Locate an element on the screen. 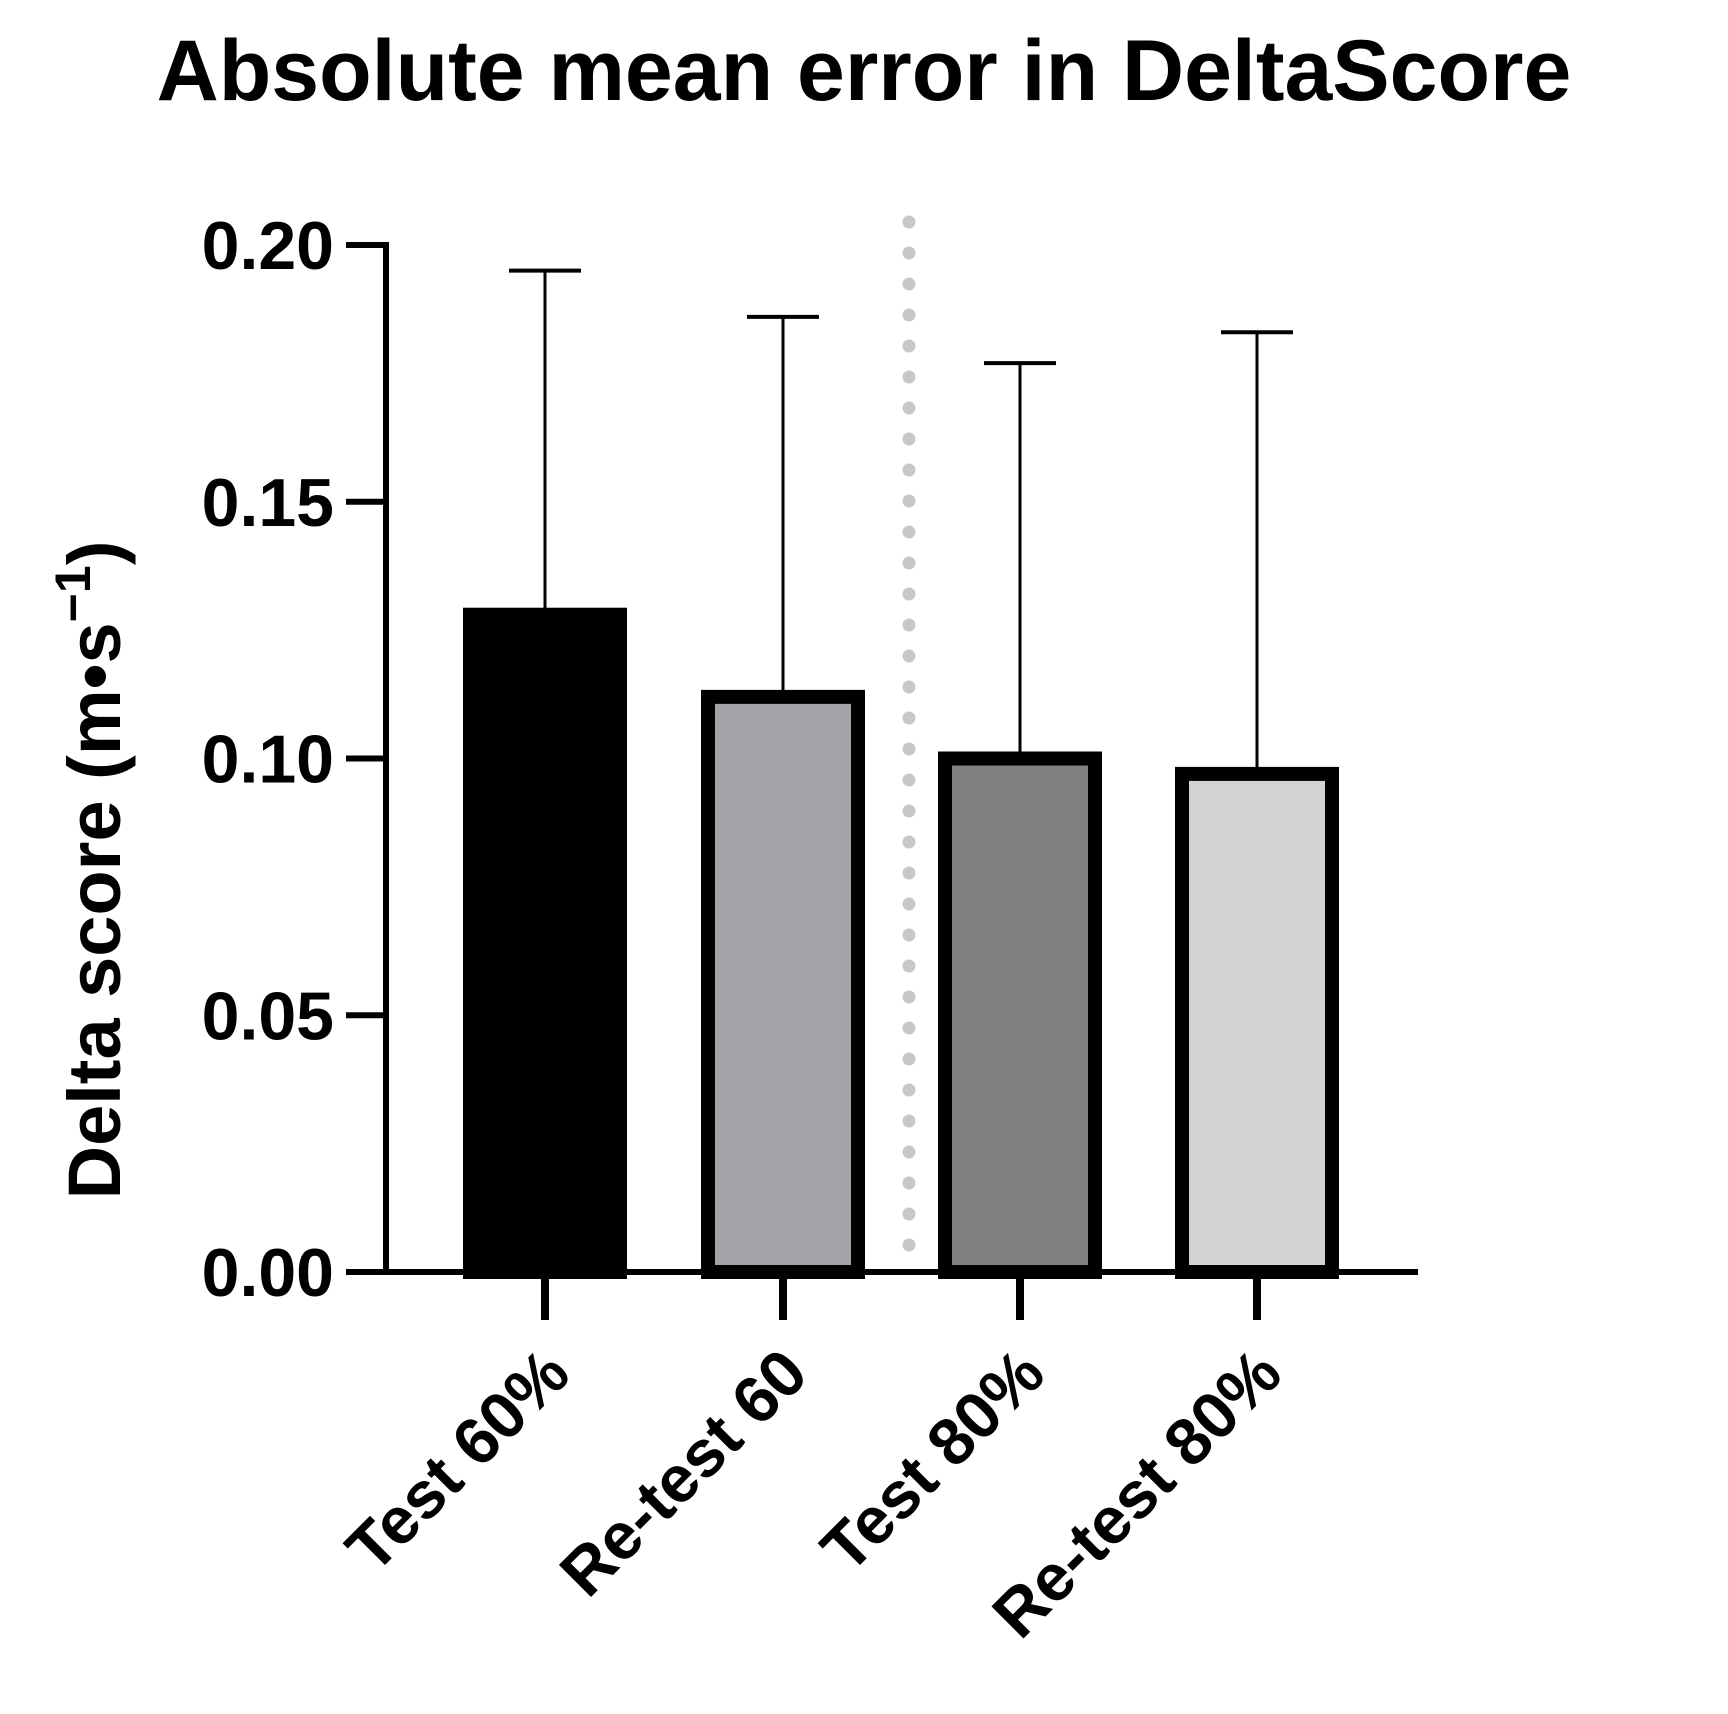  y-tick-labels: 0.00 0.05 0.10 0.15 0.20 is located at coordinates (268, 759).